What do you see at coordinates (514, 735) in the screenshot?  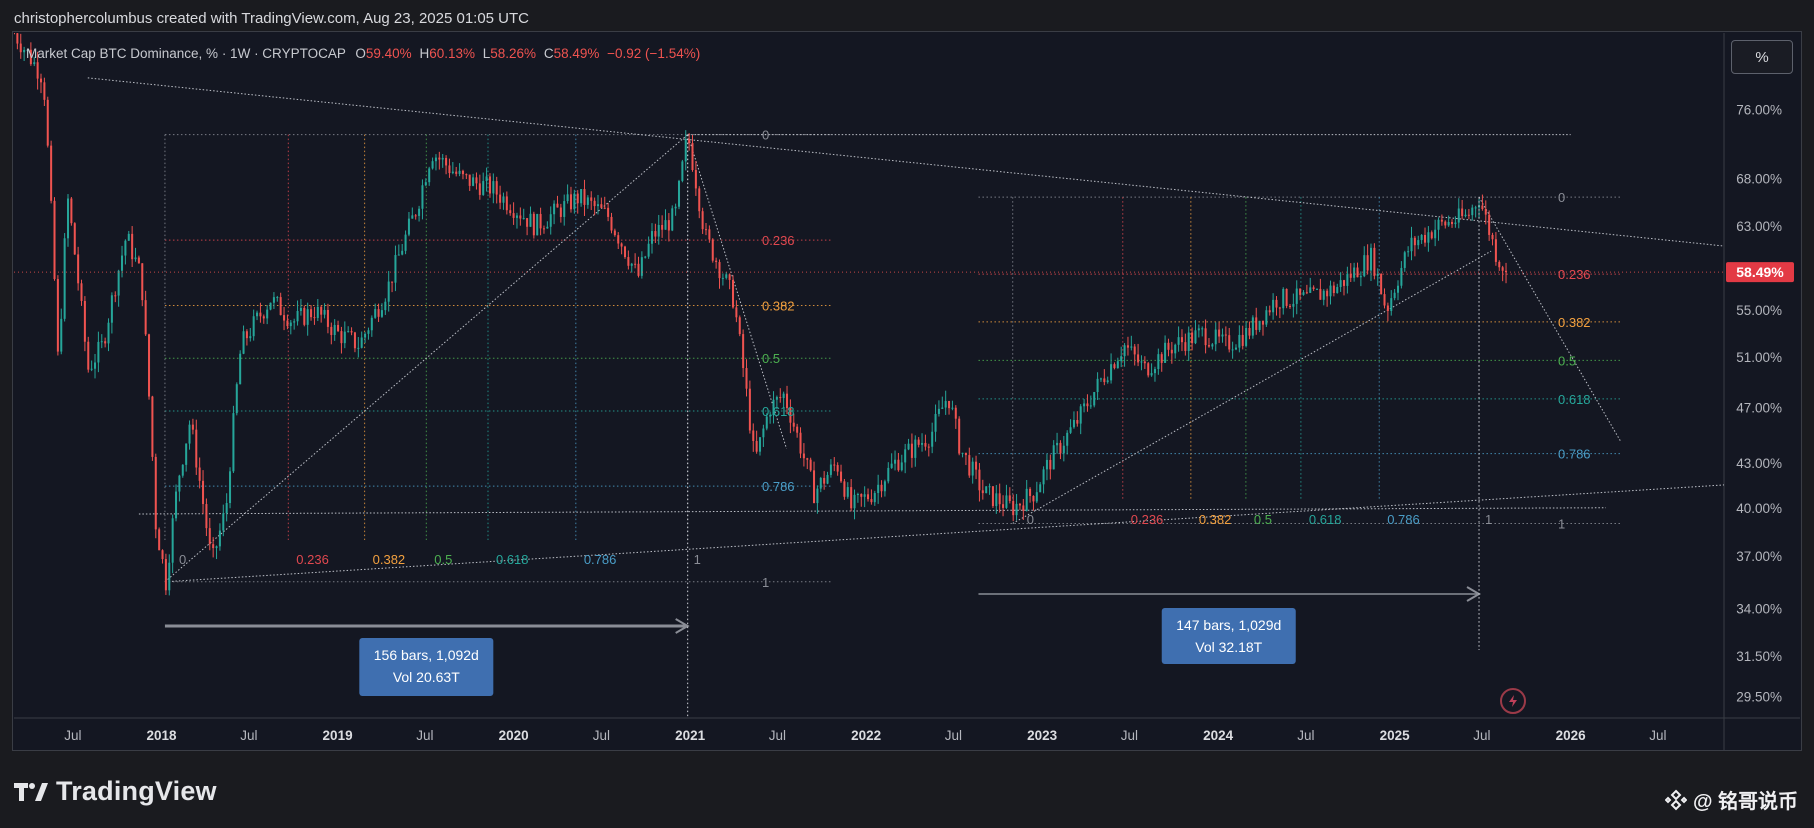 I see `x-tick-label: 2020` at bounding box center [514, 735].